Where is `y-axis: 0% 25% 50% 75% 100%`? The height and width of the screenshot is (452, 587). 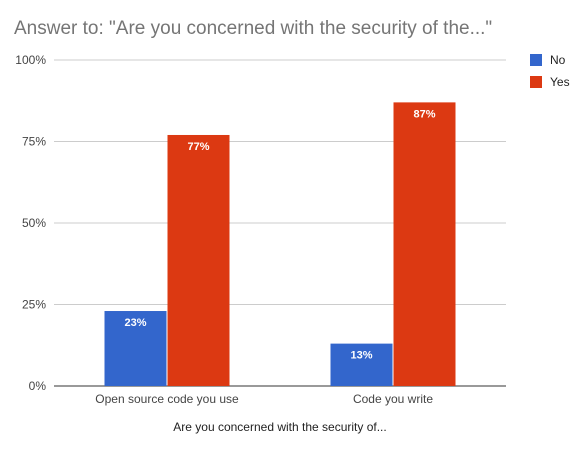 y-axis: 0% 25% 50% 75% 100% is located at coordinates (30, 223).